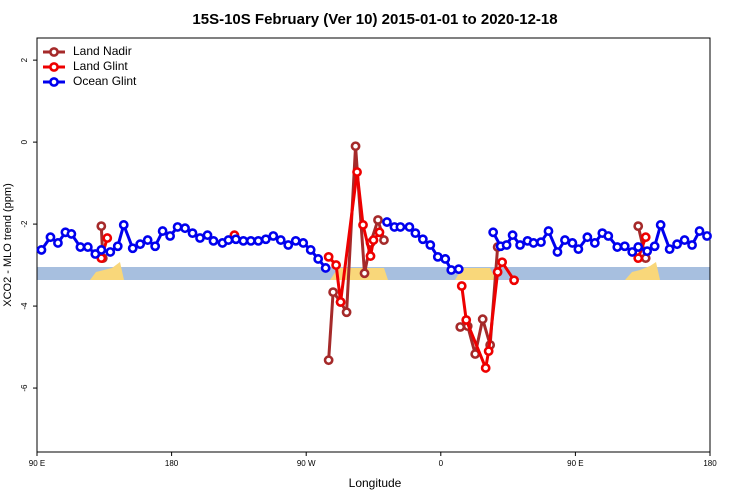 The height and width of the screenshot is (500, 750). I want to click on x-tick-label: 0, so click(441, 463).